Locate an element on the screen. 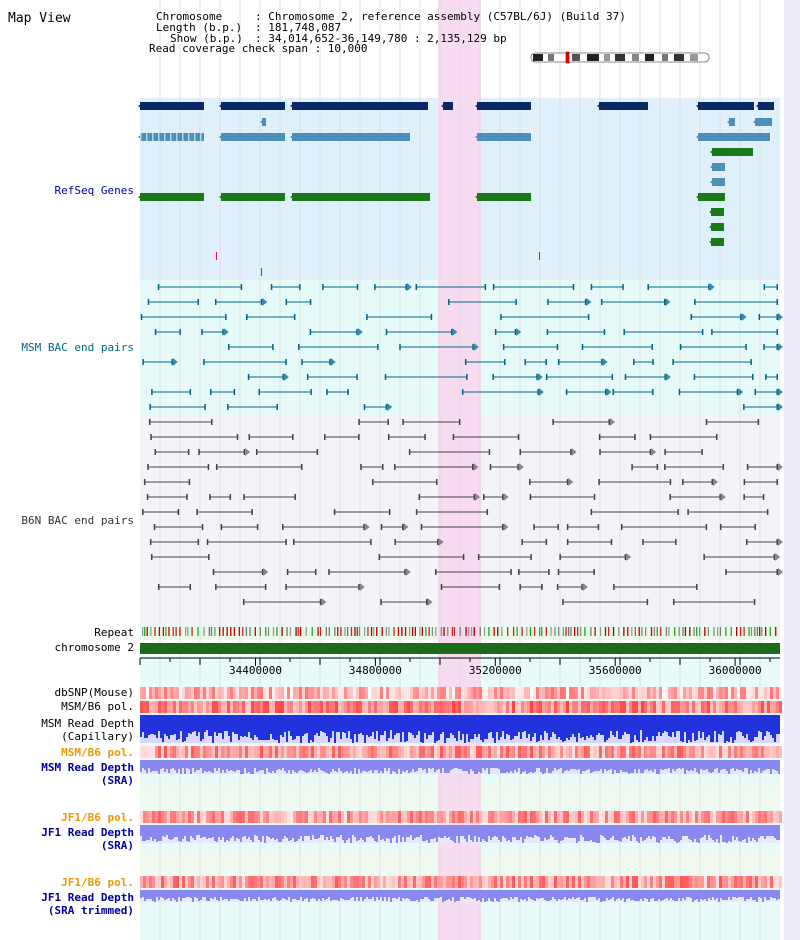 This screenshot has width=800, height=940. refseq-genes-label: RefSeq Genes is located at coordinates (94, 190).